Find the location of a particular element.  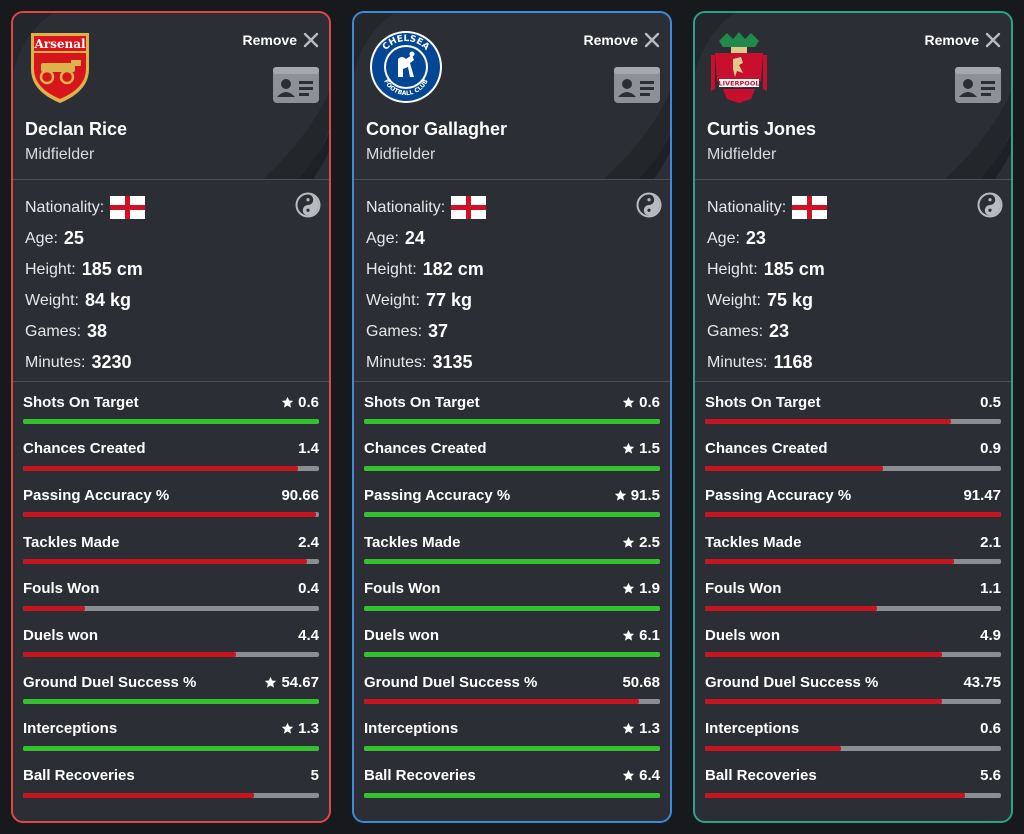

games-row: Games: 37 is located at coordinates (512, 331).